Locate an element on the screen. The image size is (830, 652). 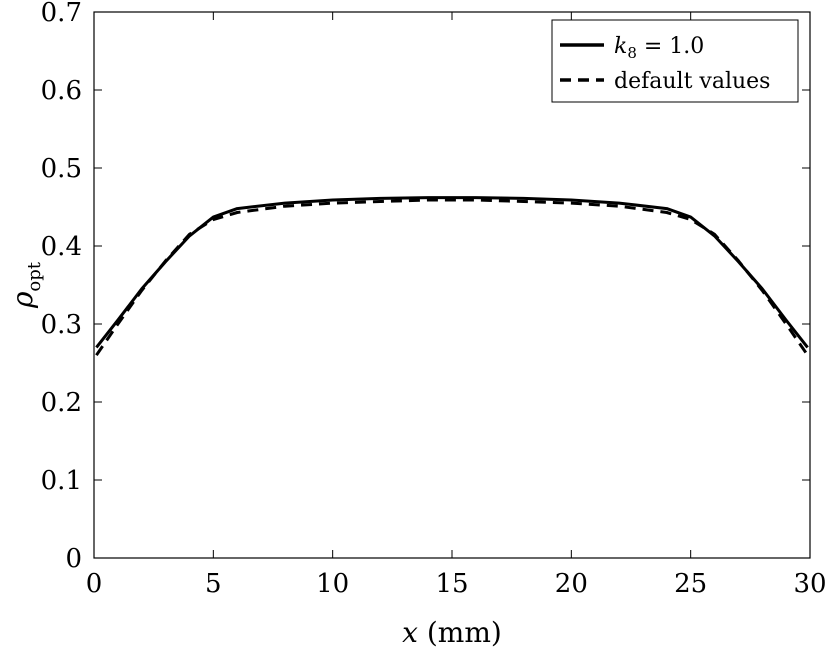
y-tick-label: 0.2 is located at coordinates (61, 403).